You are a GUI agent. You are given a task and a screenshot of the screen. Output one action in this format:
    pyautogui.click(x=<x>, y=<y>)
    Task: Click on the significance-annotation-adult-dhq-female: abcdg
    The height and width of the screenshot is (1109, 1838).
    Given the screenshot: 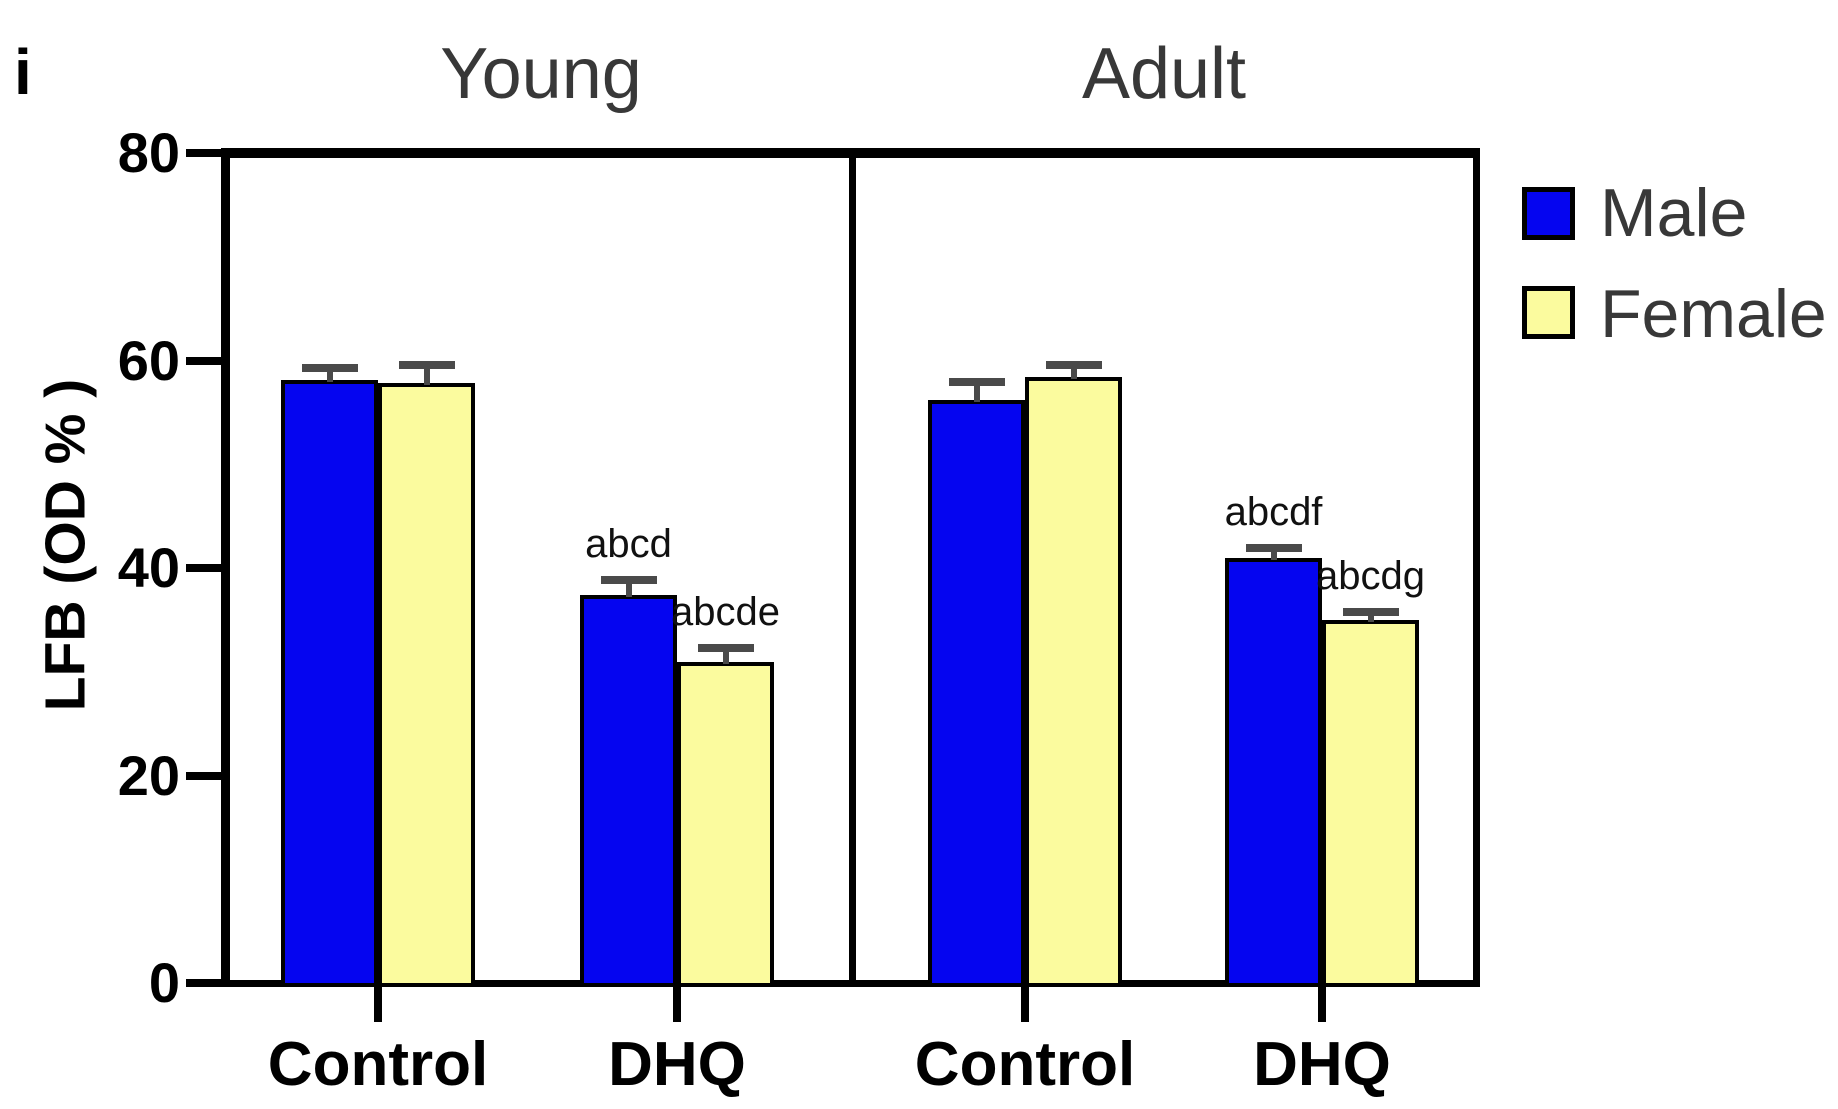 What is the action you would take?
    pyautogui.click(x=1370, y=575)
    